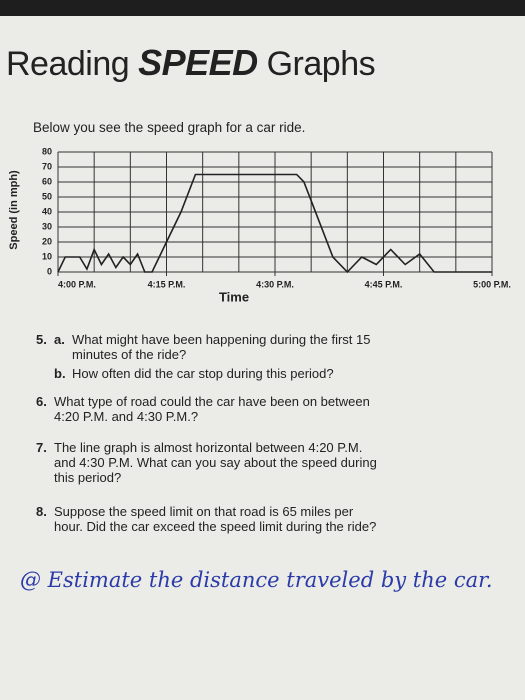  I want to click on title-start: Reading, so click(68, 64).